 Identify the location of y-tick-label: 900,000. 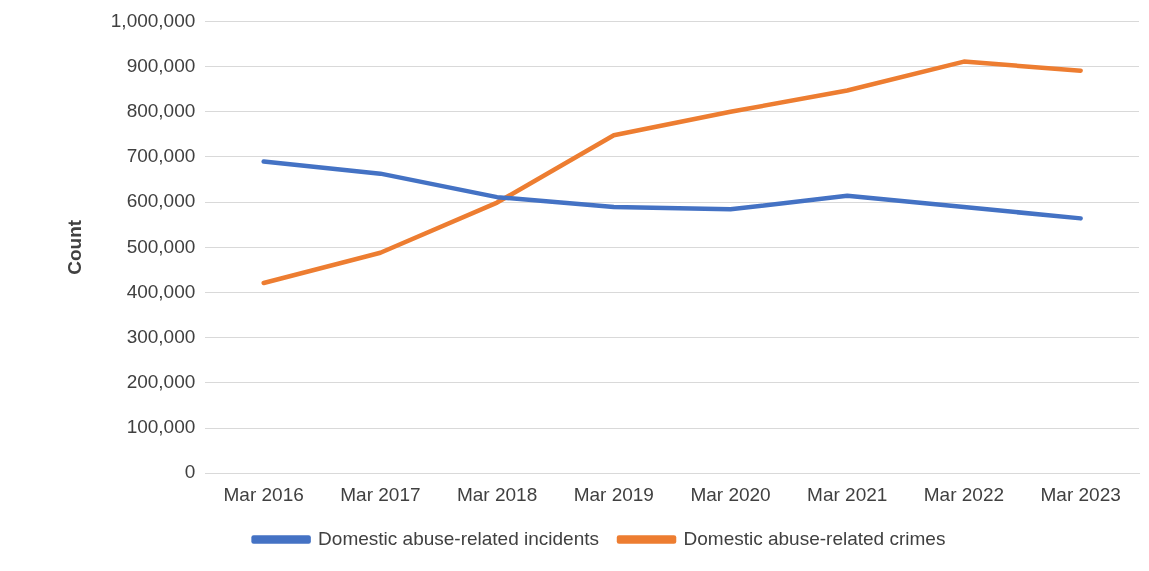
(161, 65).